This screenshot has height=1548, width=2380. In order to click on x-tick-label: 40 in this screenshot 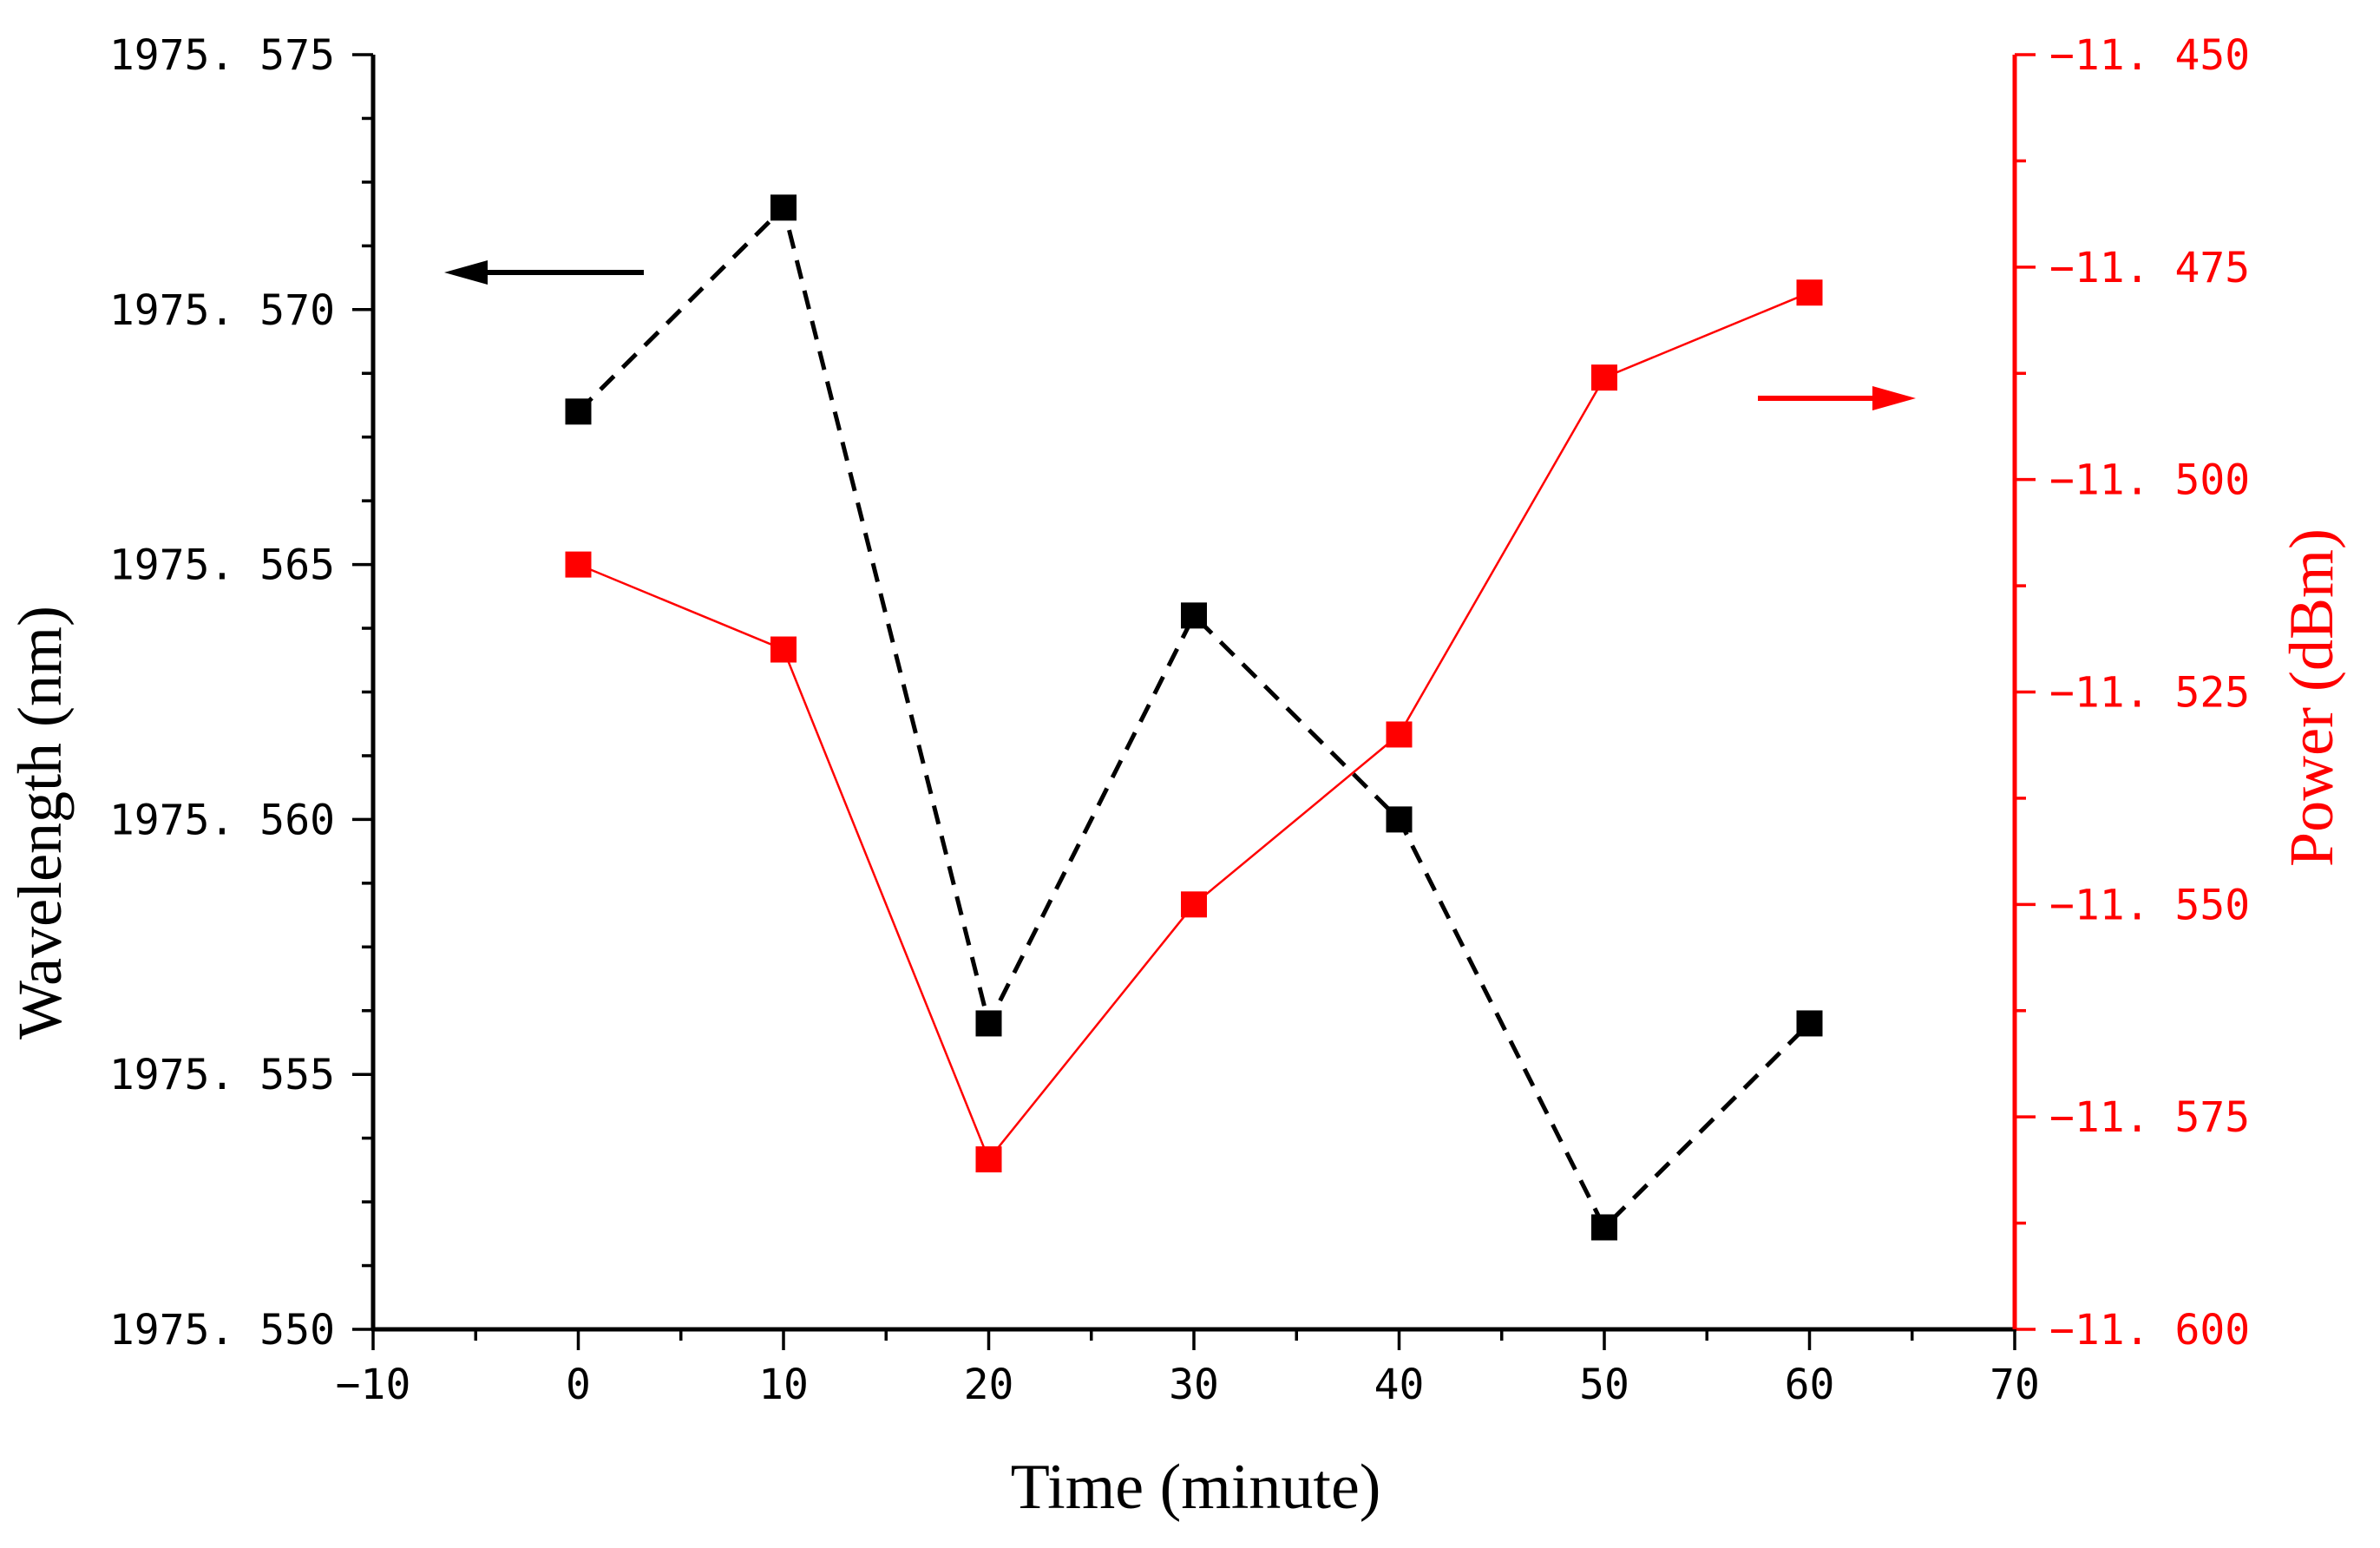, I will do `click(1399, 1385)`.